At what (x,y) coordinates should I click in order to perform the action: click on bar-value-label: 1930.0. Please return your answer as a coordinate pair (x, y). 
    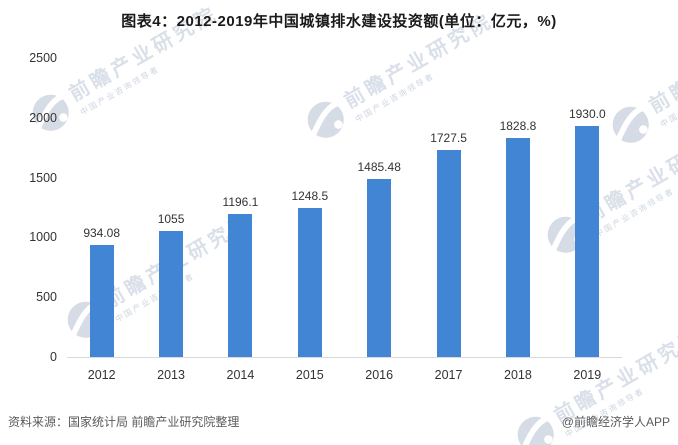
    Looking at the image, I should click on (587, 114).